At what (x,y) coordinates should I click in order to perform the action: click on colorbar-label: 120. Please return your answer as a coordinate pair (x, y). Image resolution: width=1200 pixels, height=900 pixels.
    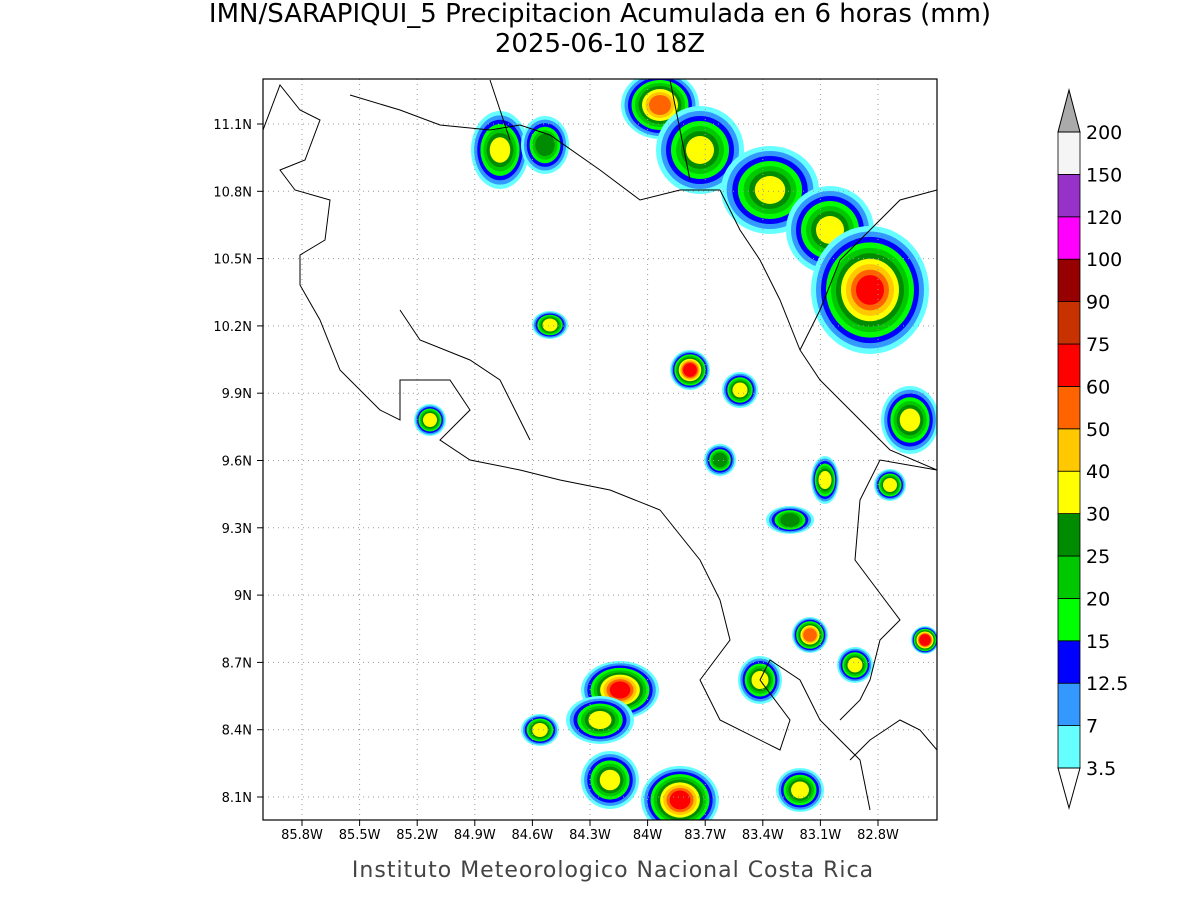
    Looking at the image, I should click on (1104, 218).